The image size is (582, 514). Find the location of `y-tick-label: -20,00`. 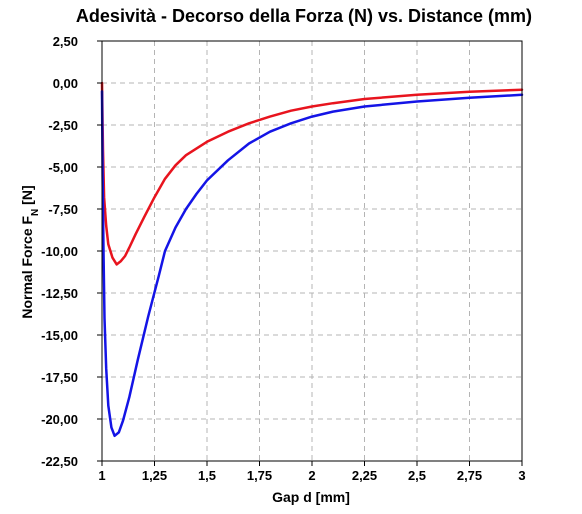

y-tick-label: -20,00 is located at coordinates (59, 419).